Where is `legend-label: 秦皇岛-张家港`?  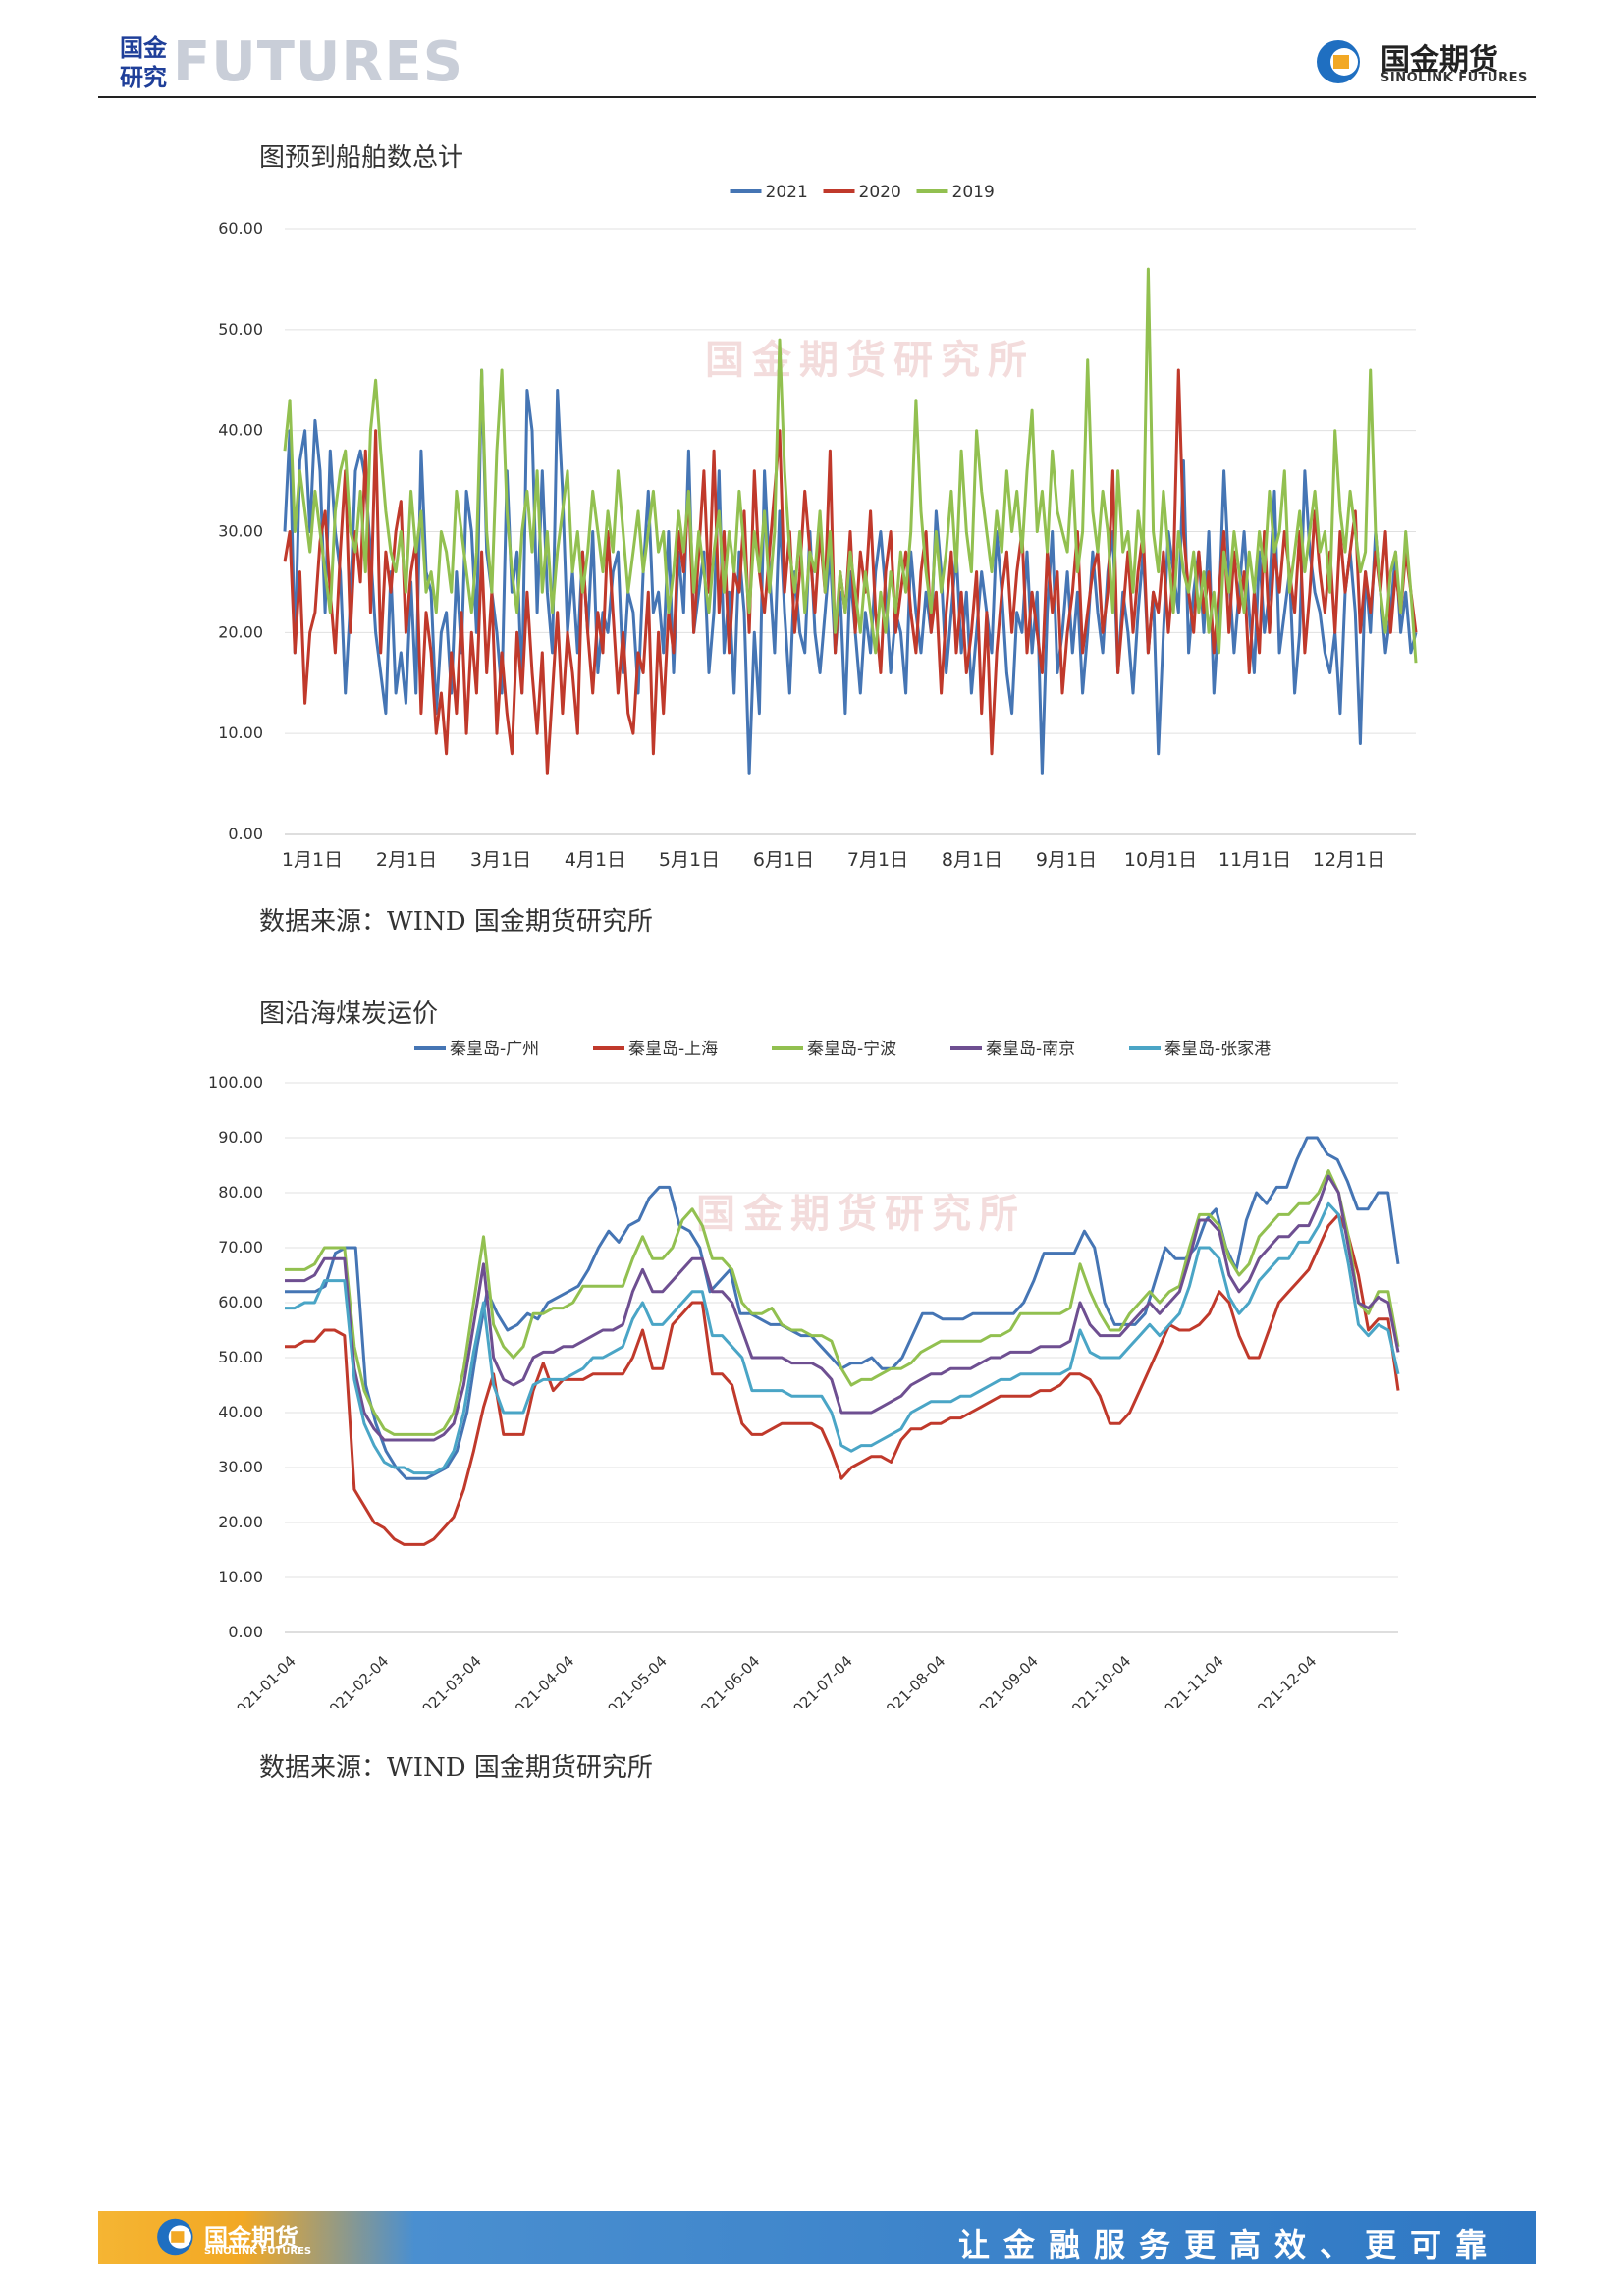 legend-label: 秦皇岛-张家港 is located at coordinates (1217, 1050).